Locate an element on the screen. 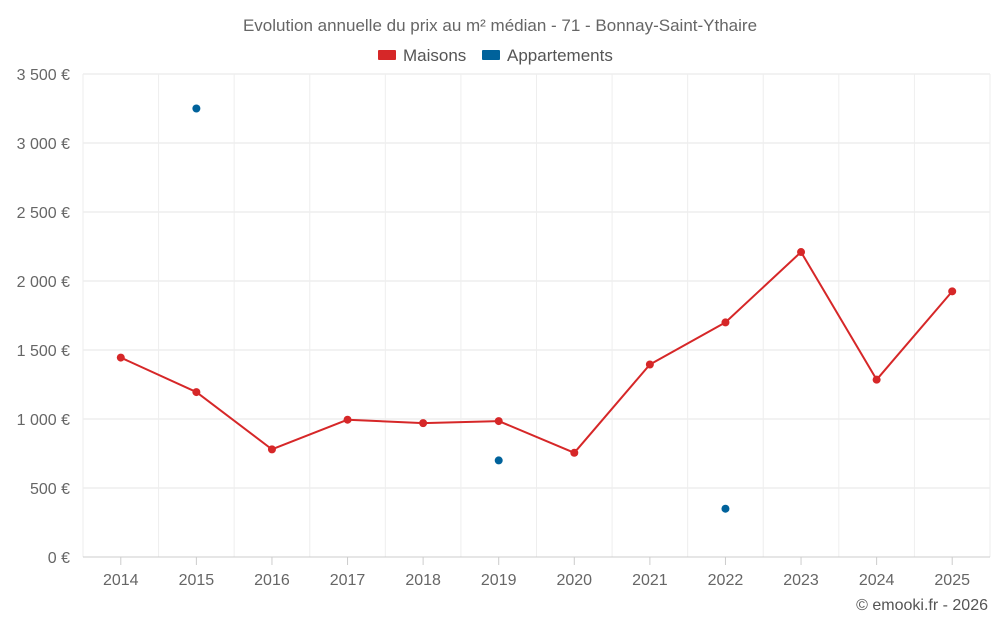  legend-item-maisons: Maisons is located at coordinates (422, 55).